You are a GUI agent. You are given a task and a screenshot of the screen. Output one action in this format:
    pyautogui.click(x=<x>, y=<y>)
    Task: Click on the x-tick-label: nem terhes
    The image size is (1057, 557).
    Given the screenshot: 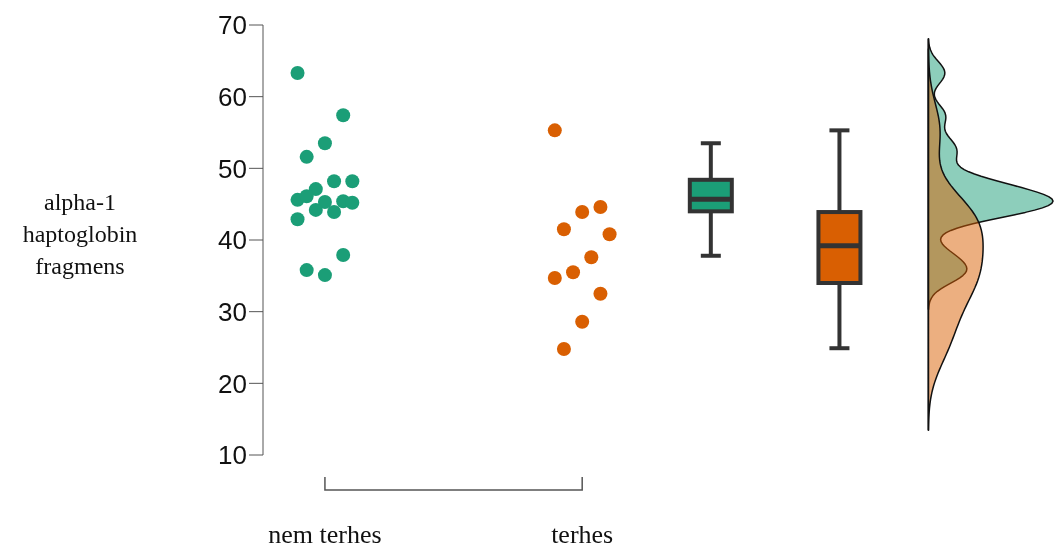 What is the action you would take?
    pyautogui.click(x=325, y=535)
    